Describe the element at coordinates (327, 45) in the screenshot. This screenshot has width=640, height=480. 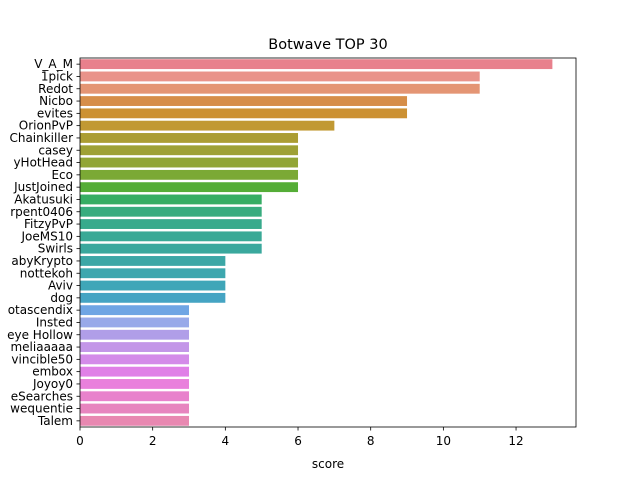
I see `chart-title: Botwave TOP 30` at that location.